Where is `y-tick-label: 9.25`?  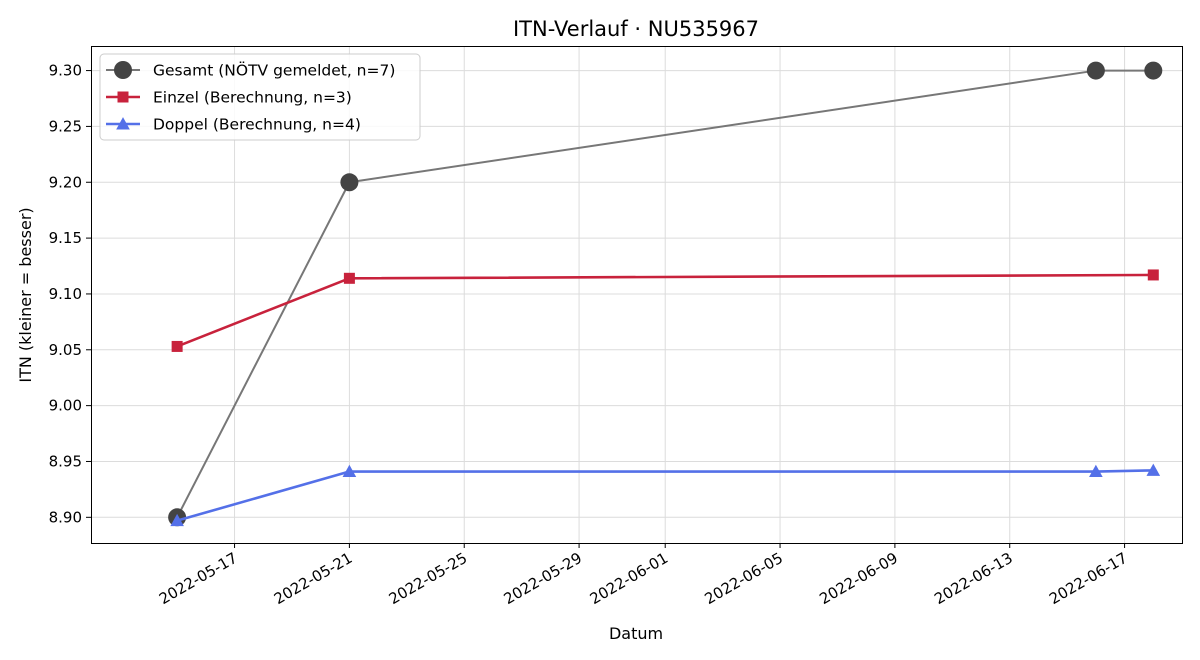
y-tick-label: 9.25 is located at coordinates (65, 126).